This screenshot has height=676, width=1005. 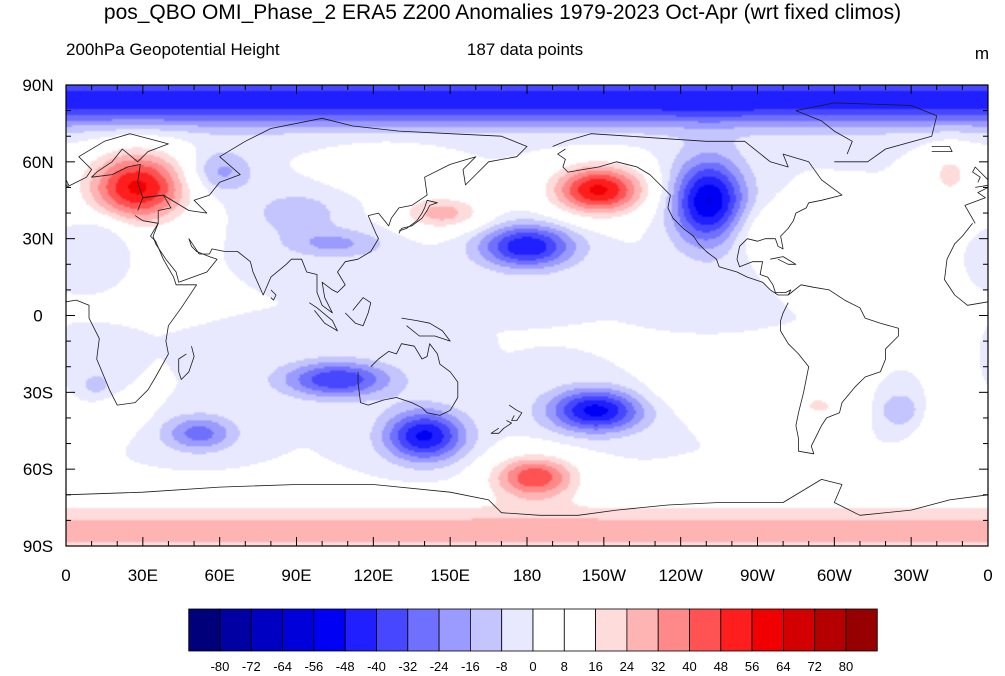 What do you see at coordinates (37, 85) in the screenshot?
I see `y-tick-label: 90N` at bounding box center [37, 85].